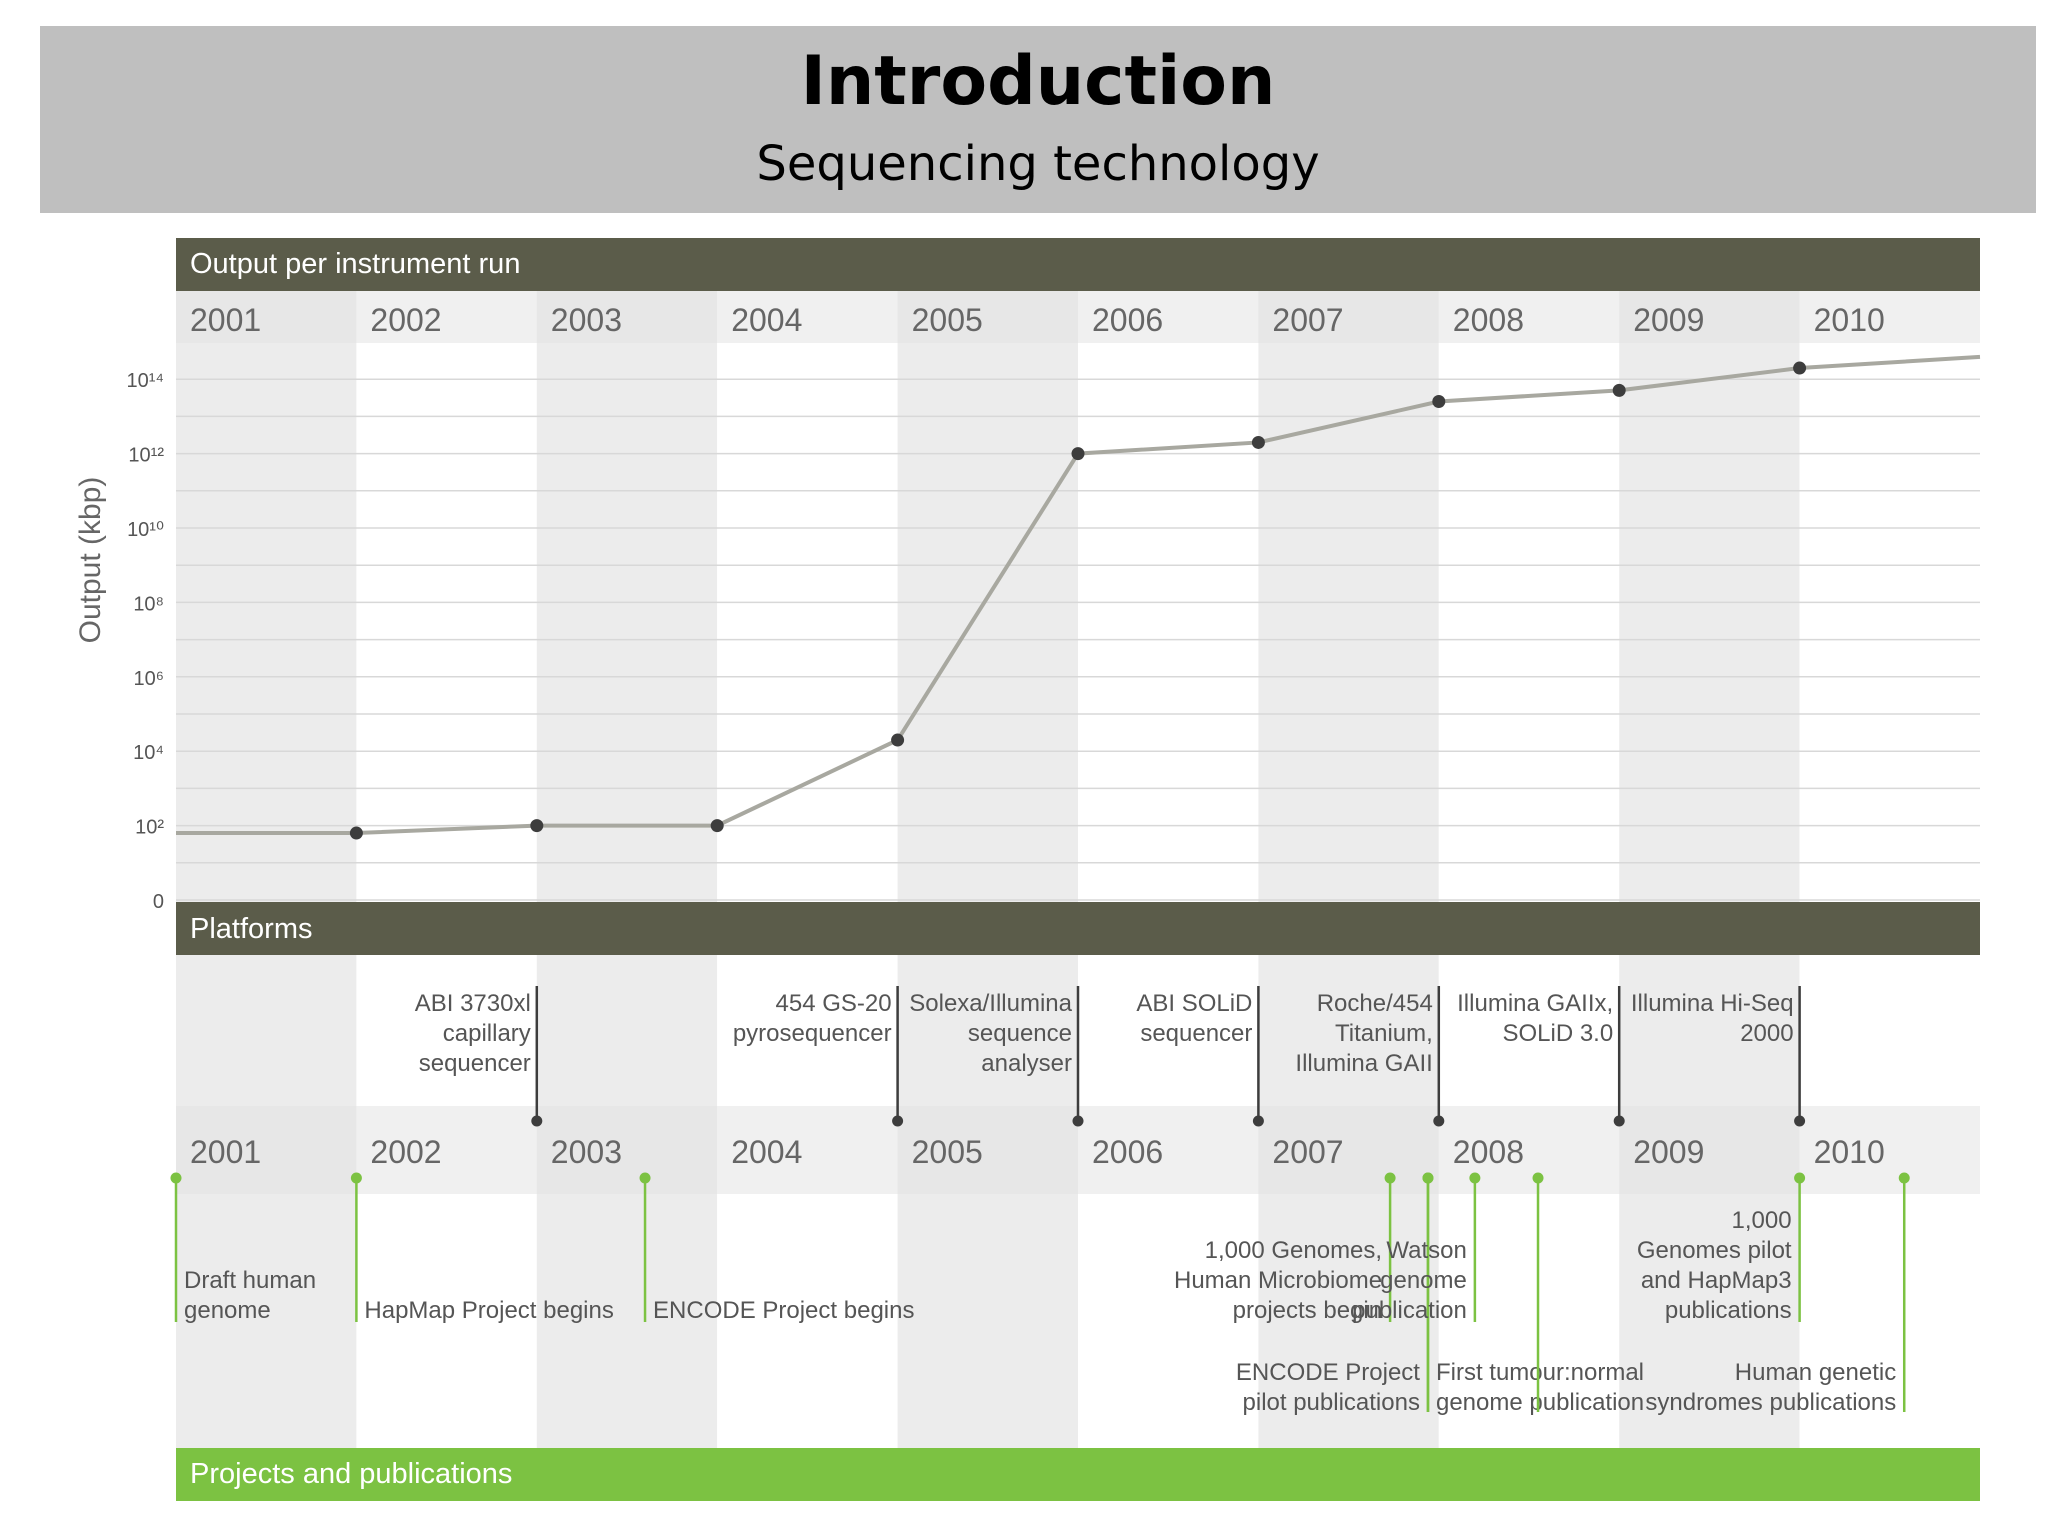  What do you see at coordinates (1815, 1372) in the screenshot?
I see `project-label: Human genetic` at bounding box center [1815, 1372].